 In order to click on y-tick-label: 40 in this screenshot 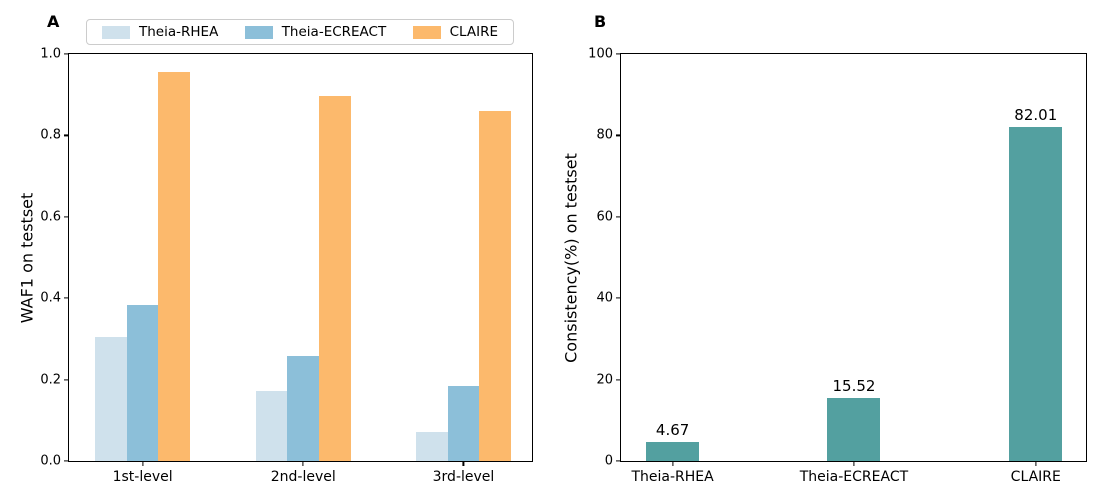, I will do `click(604, 298)`.